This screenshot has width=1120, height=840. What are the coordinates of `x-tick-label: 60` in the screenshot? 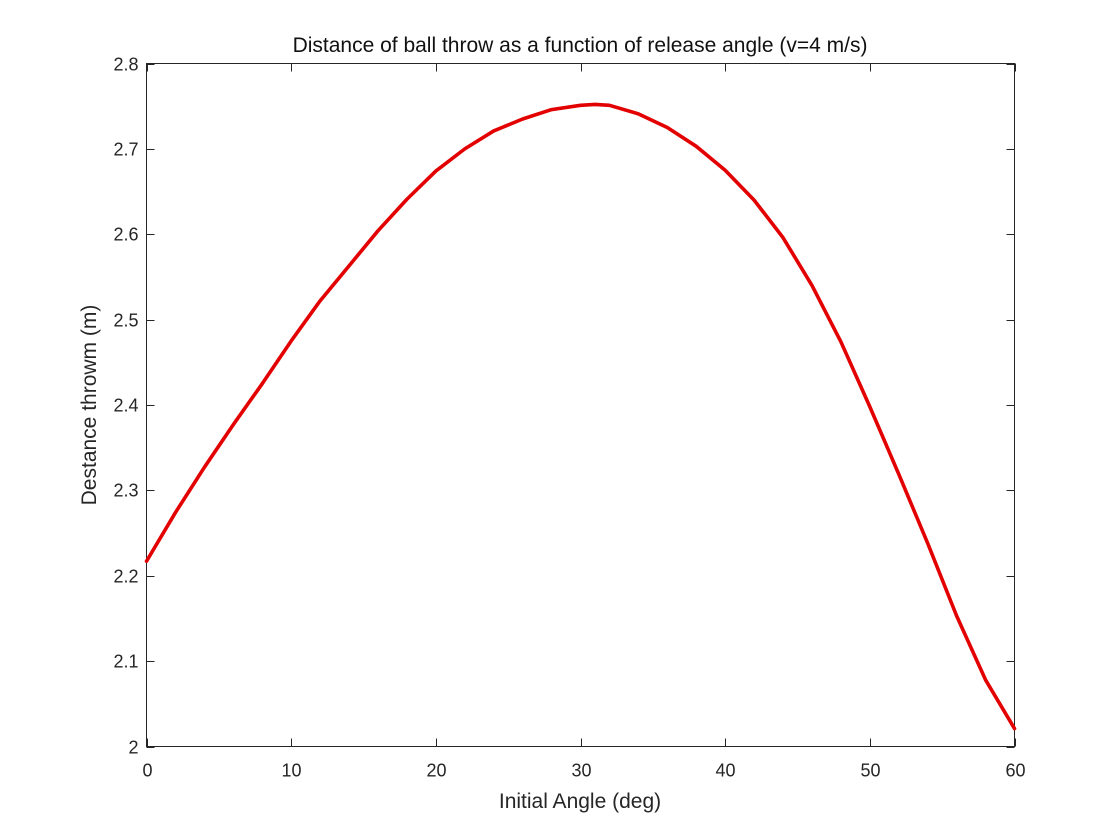 It's located at (1015, 771).